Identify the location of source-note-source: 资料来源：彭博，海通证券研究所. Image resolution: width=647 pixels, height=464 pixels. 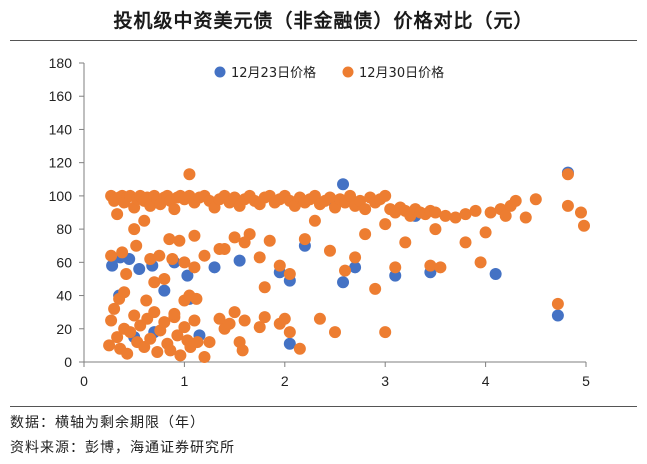
(122, 448).